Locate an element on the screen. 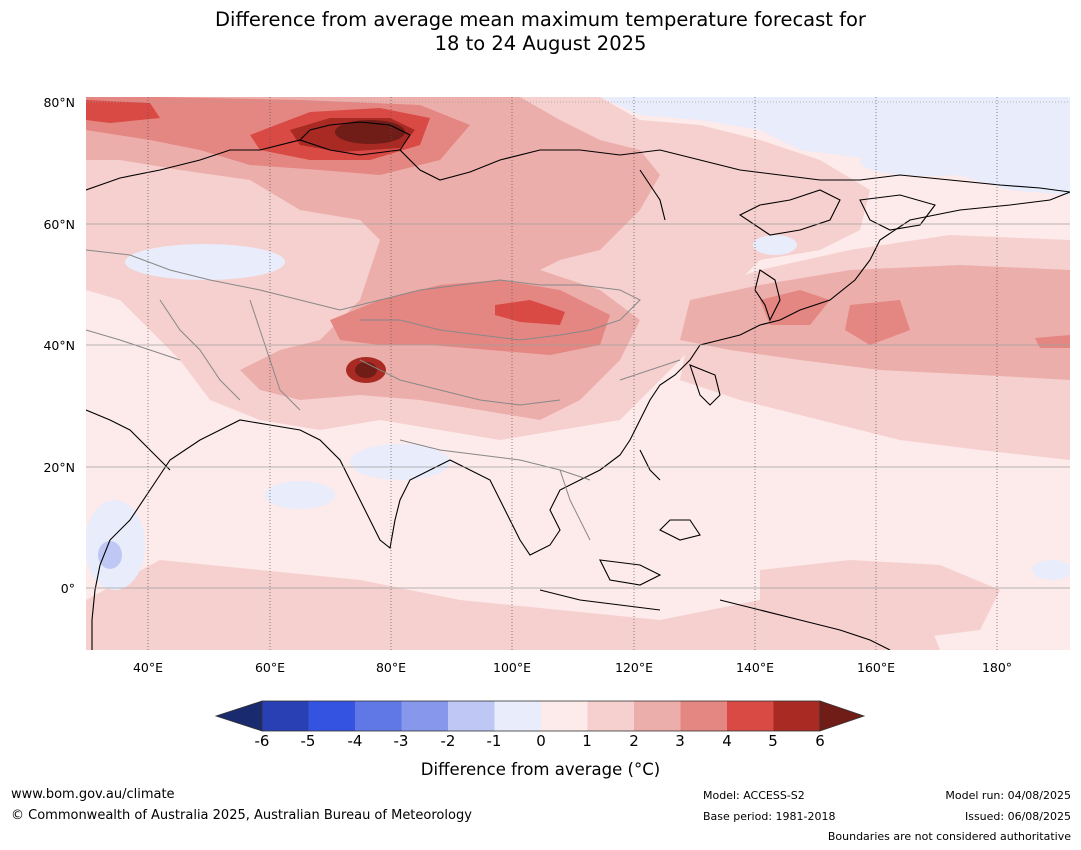 This screenshot has width=1081, height=850. lon-label-120e: 120°E is located at coordinates (634, 667).